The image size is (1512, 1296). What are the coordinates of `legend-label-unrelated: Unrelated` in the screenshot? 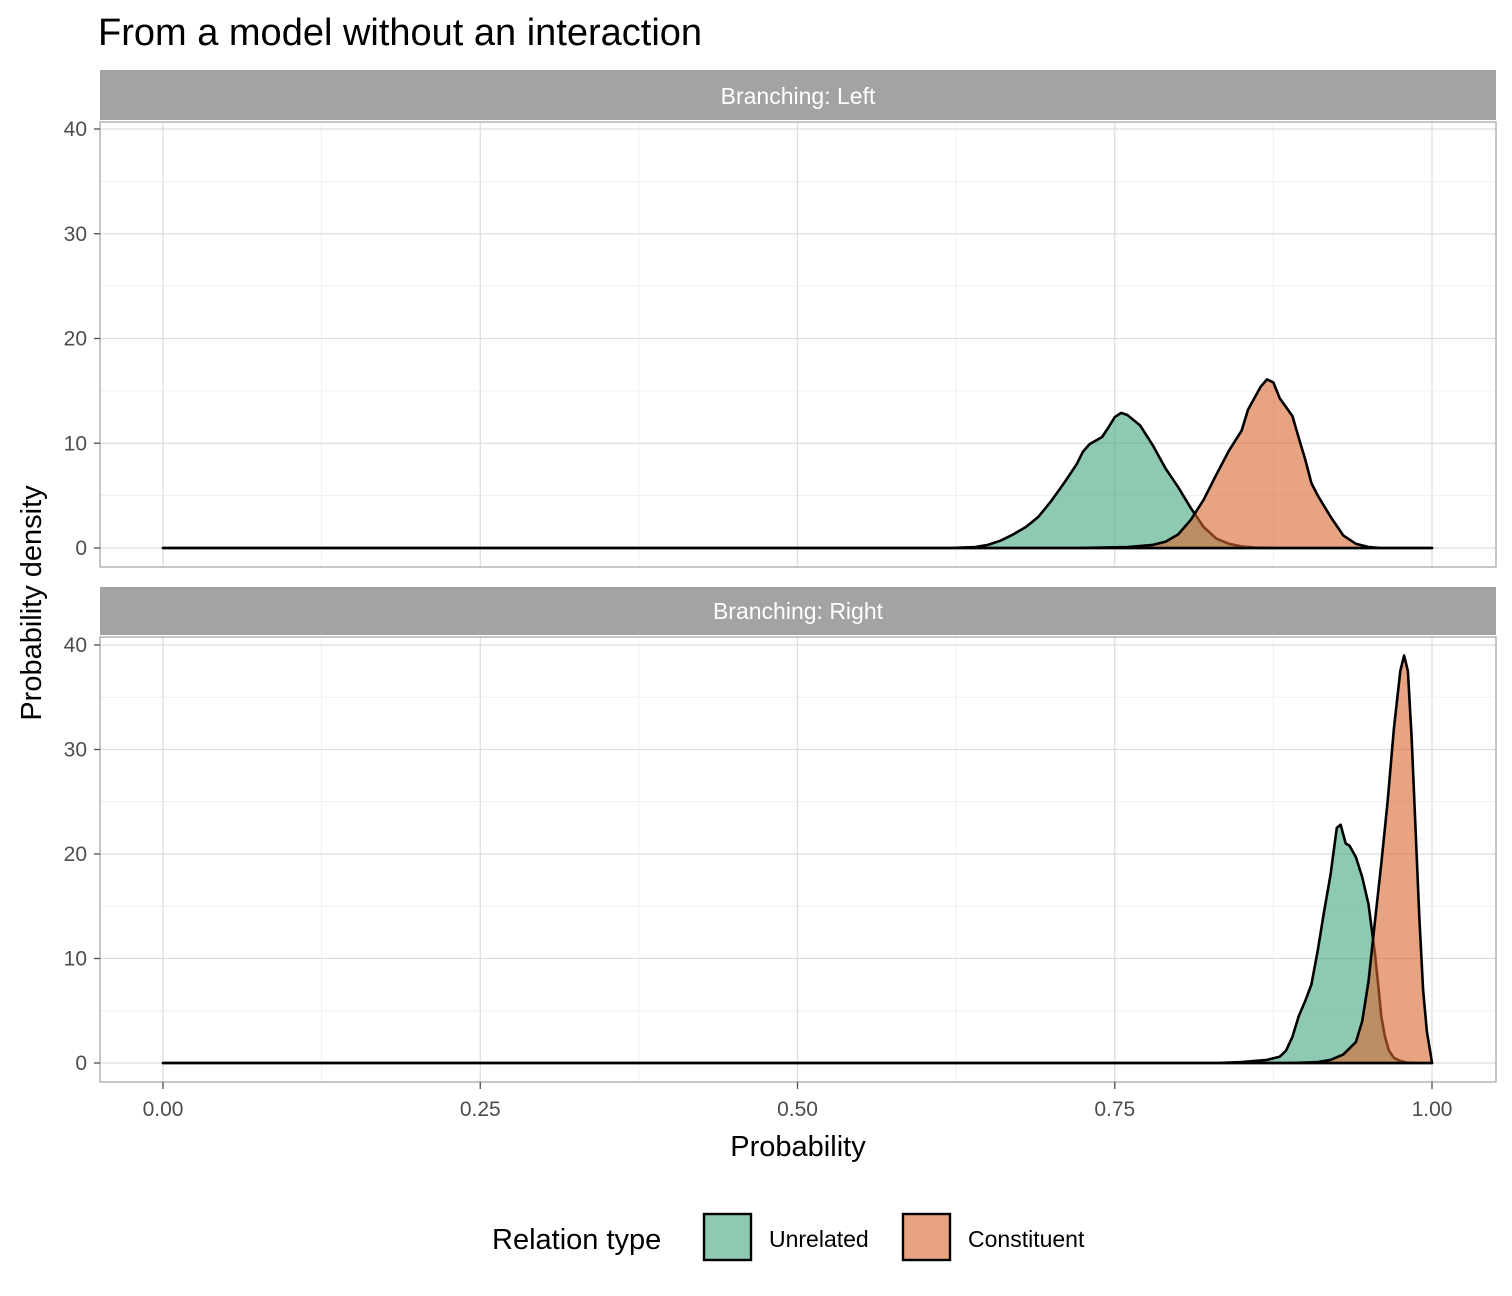 It's located at (819, 1239).